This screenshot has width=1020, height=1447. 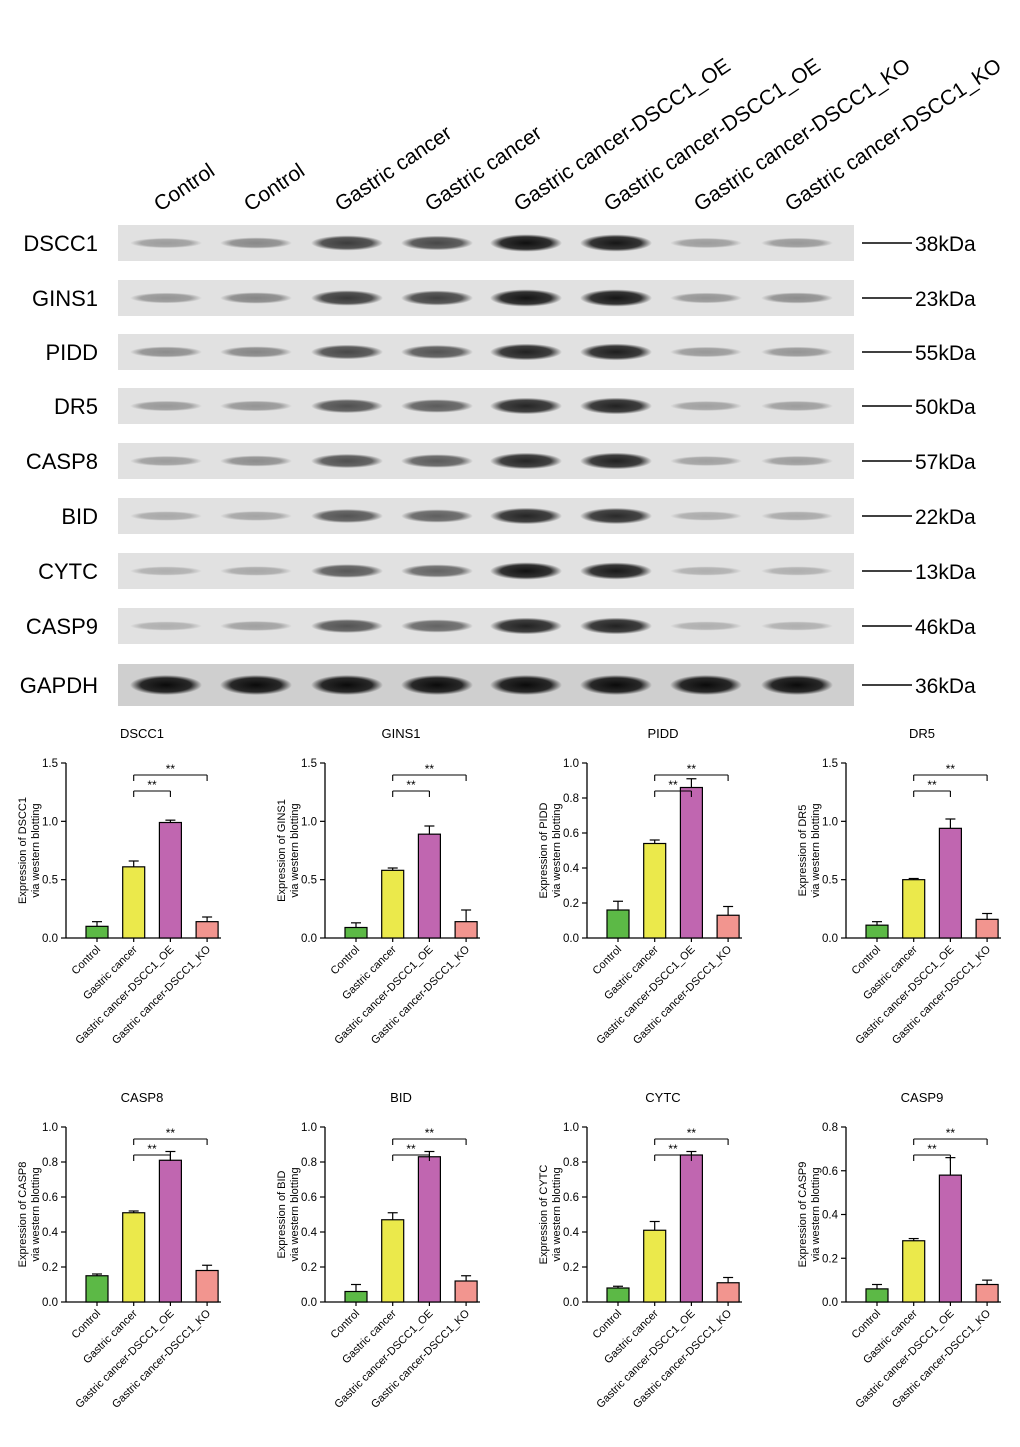 I want to click on x-tick-label: Control, so click(x=87, y=961).